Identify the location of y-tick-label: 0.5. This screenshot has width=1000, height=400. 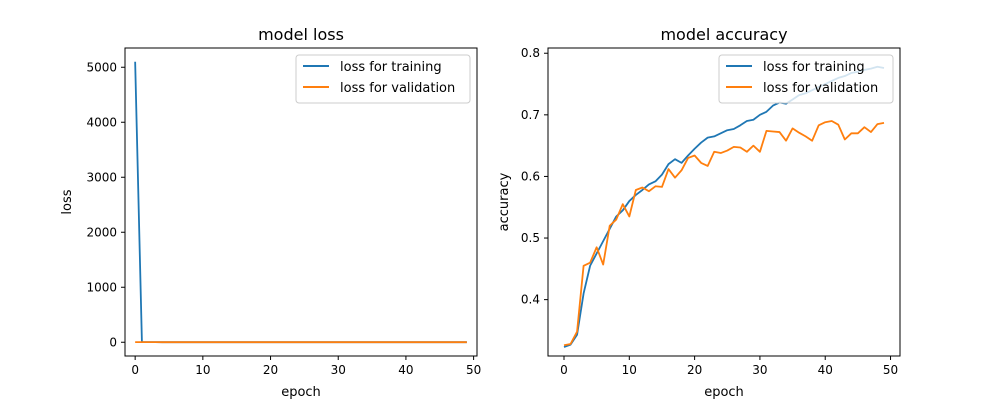
(530, 238).